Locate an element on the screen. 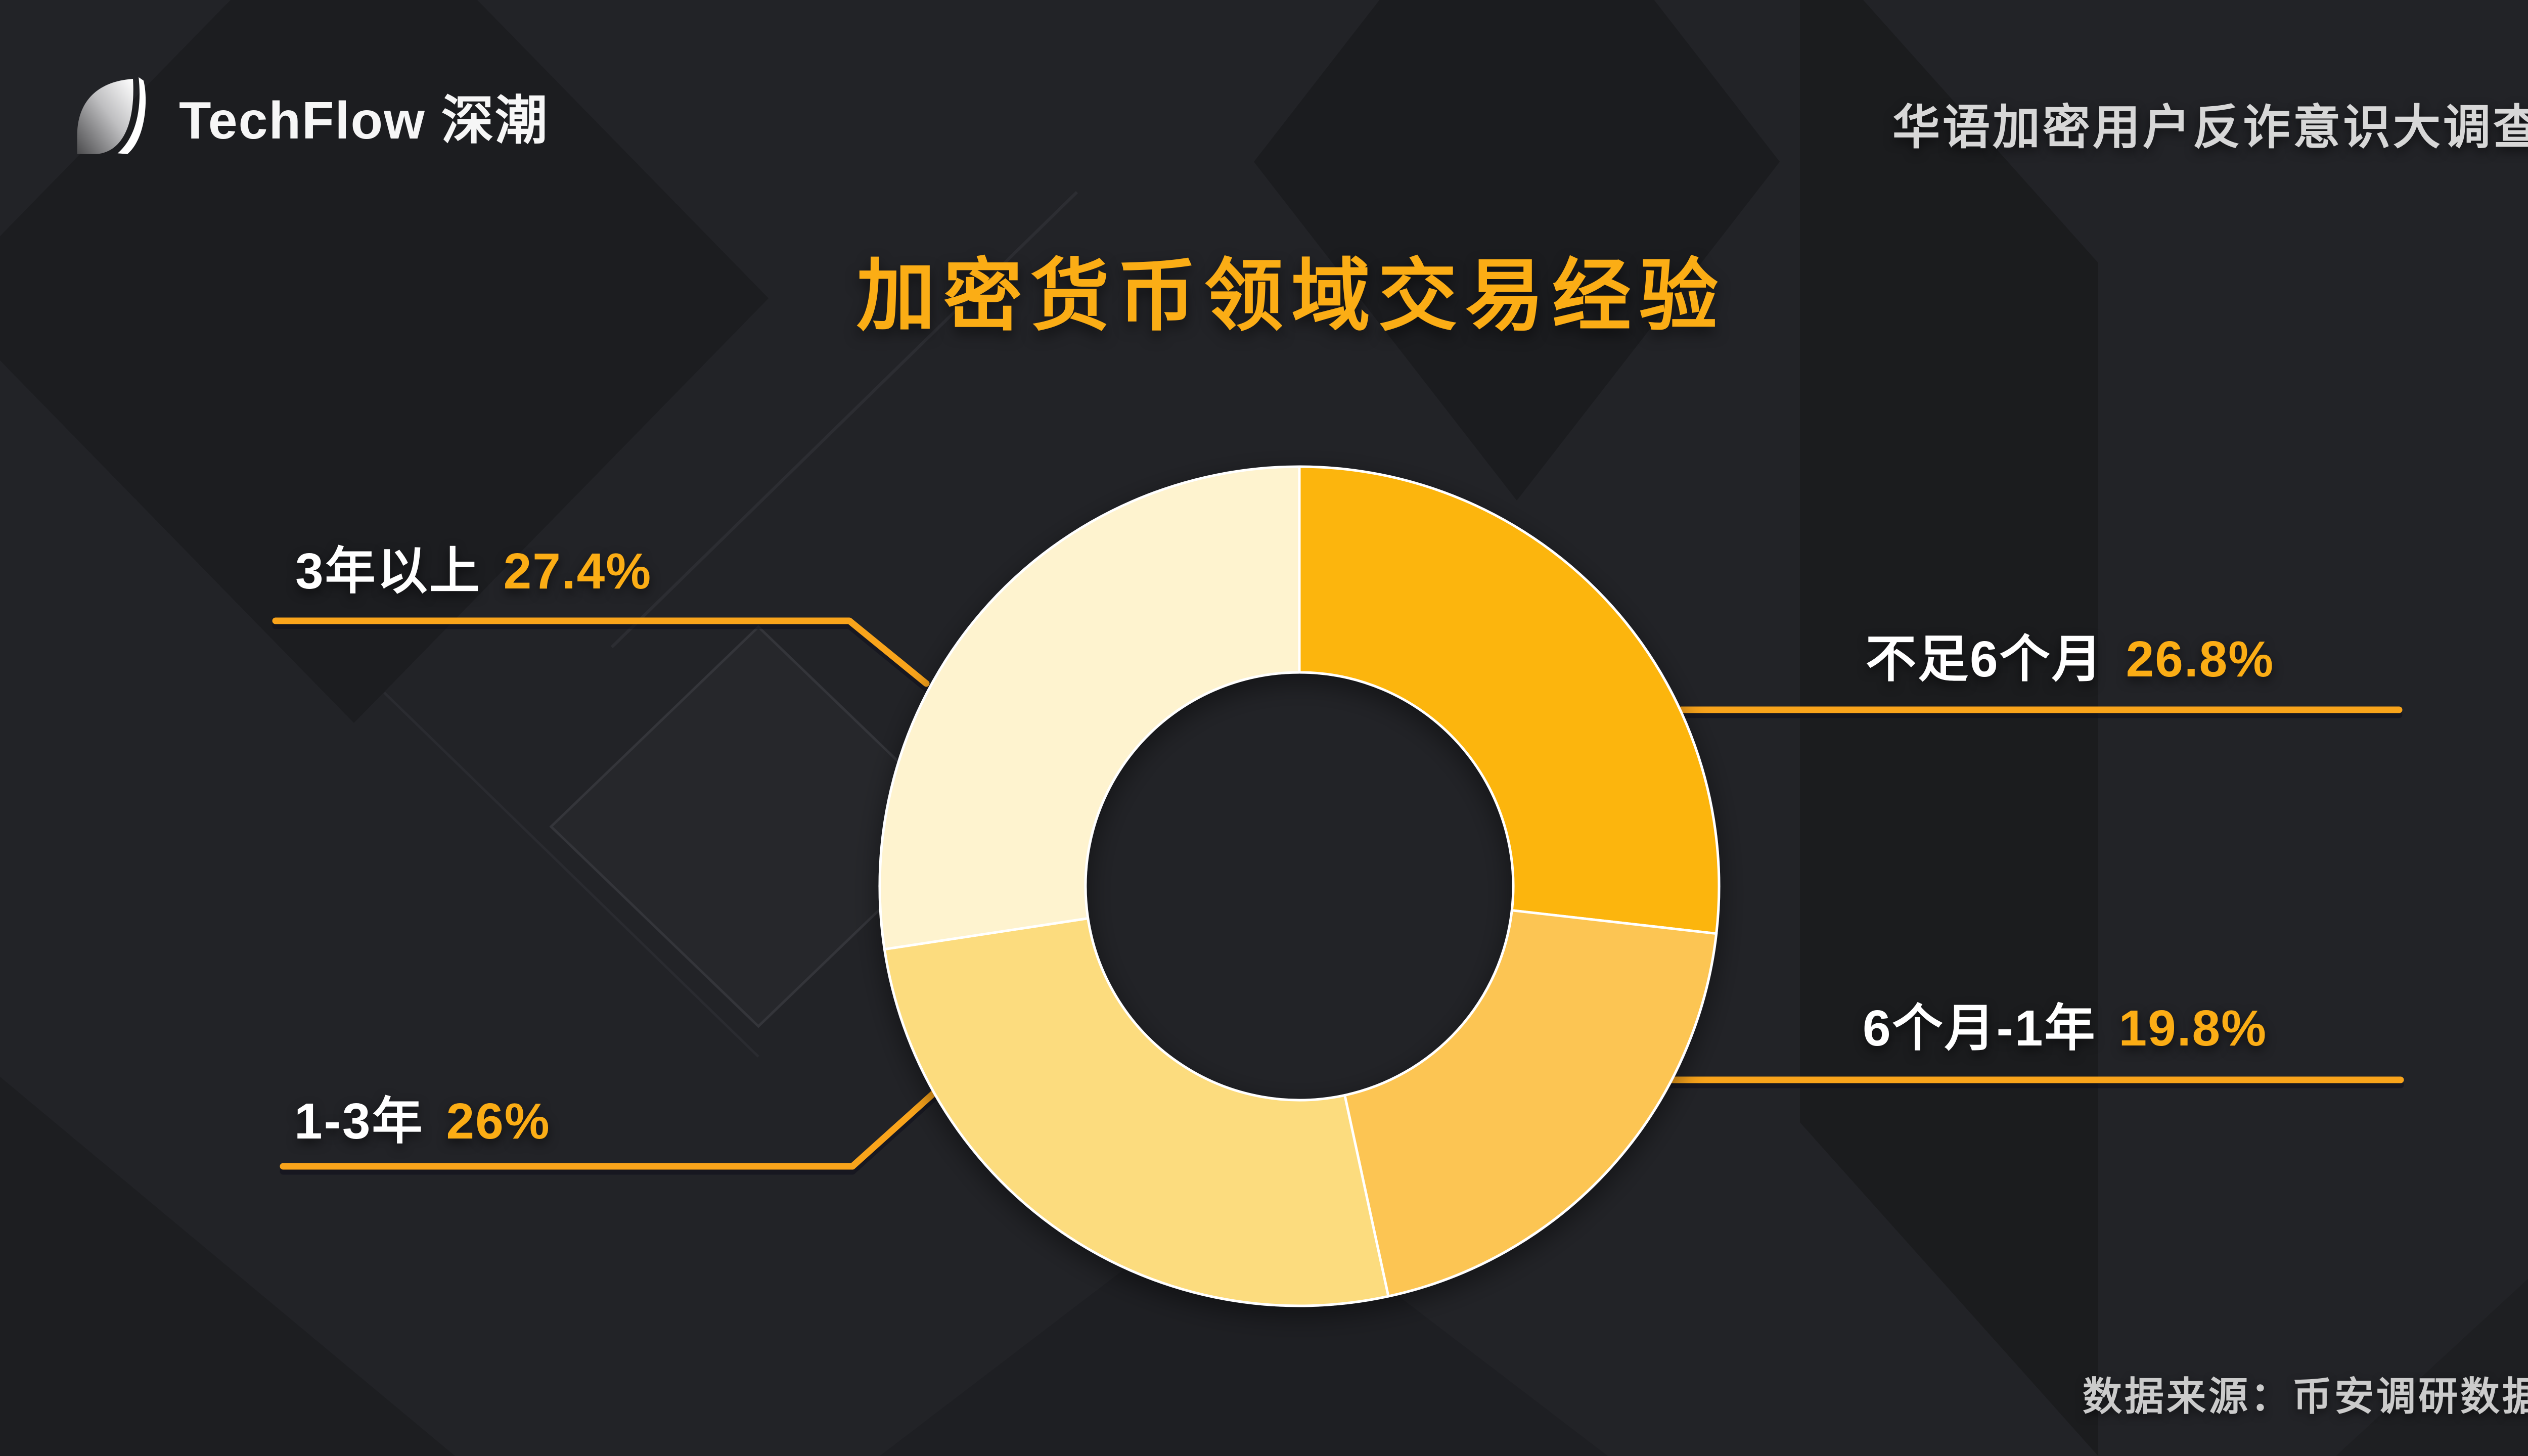 The width and height of the screenshot is (2528, 1456). callout-value: 26.8% is located at coordinates (2201, 659).